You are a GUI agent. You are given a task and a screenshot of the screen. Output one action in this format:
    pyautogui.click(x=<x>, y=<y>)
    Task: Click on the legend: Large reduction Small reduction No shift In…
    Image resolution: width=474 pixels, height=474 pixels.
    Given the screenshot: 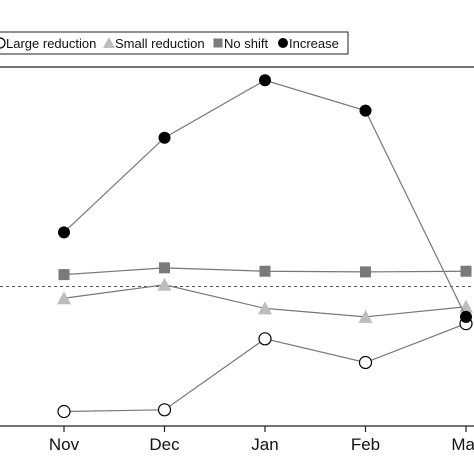 What is the action you would take?
    pyautogui.click(x=174, y=43)
    